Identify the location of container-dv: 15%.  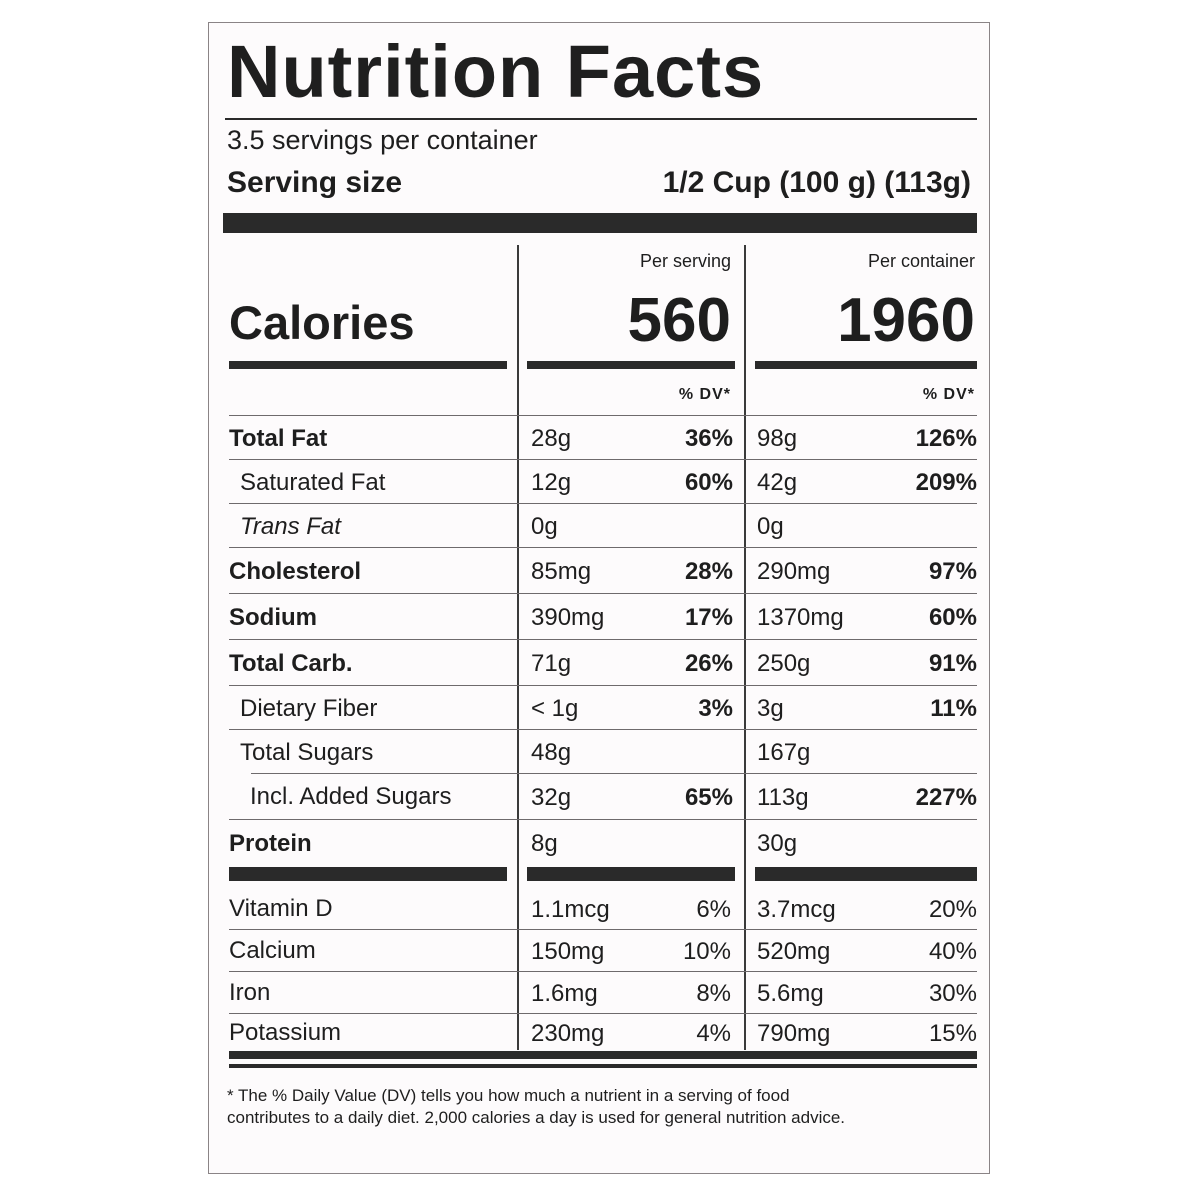
(952, 1033).